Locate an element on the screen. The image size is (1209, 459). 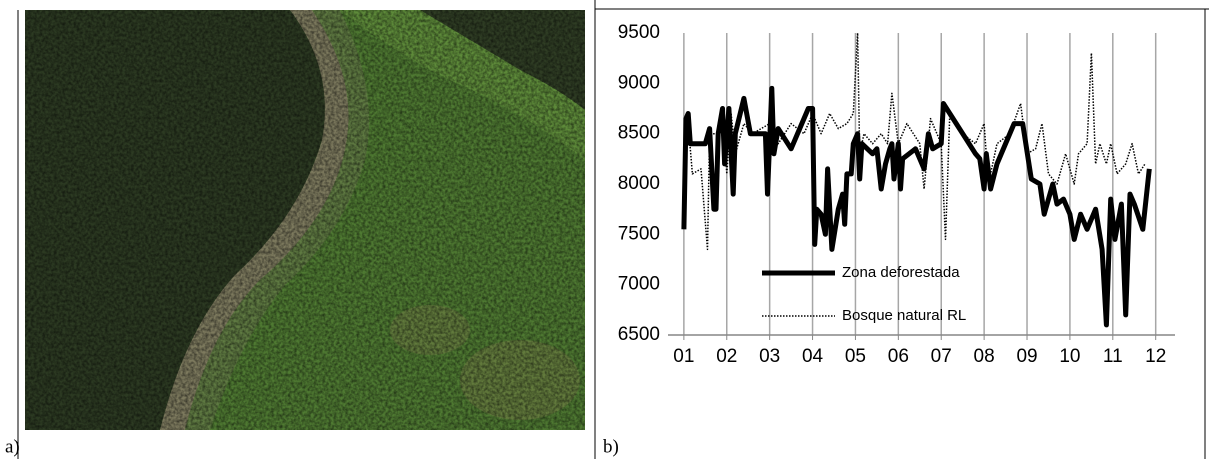
x-tick-label: 12 is located at coordinates (1155, 356).